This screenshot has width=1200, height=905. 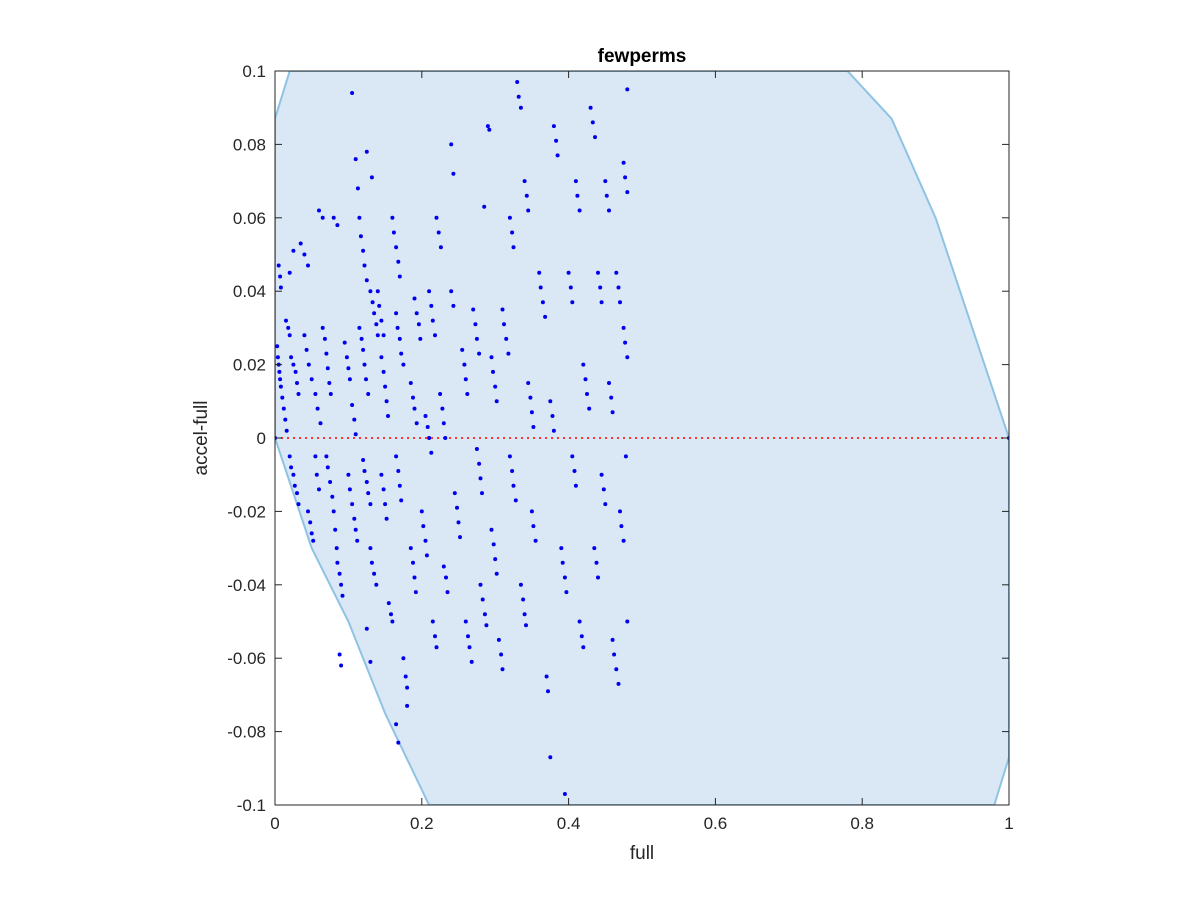 What do you see at coordinates (862, 823) in the screenshot?
I see `x-tick-label: 0.8` at bounding box center [862, 823].